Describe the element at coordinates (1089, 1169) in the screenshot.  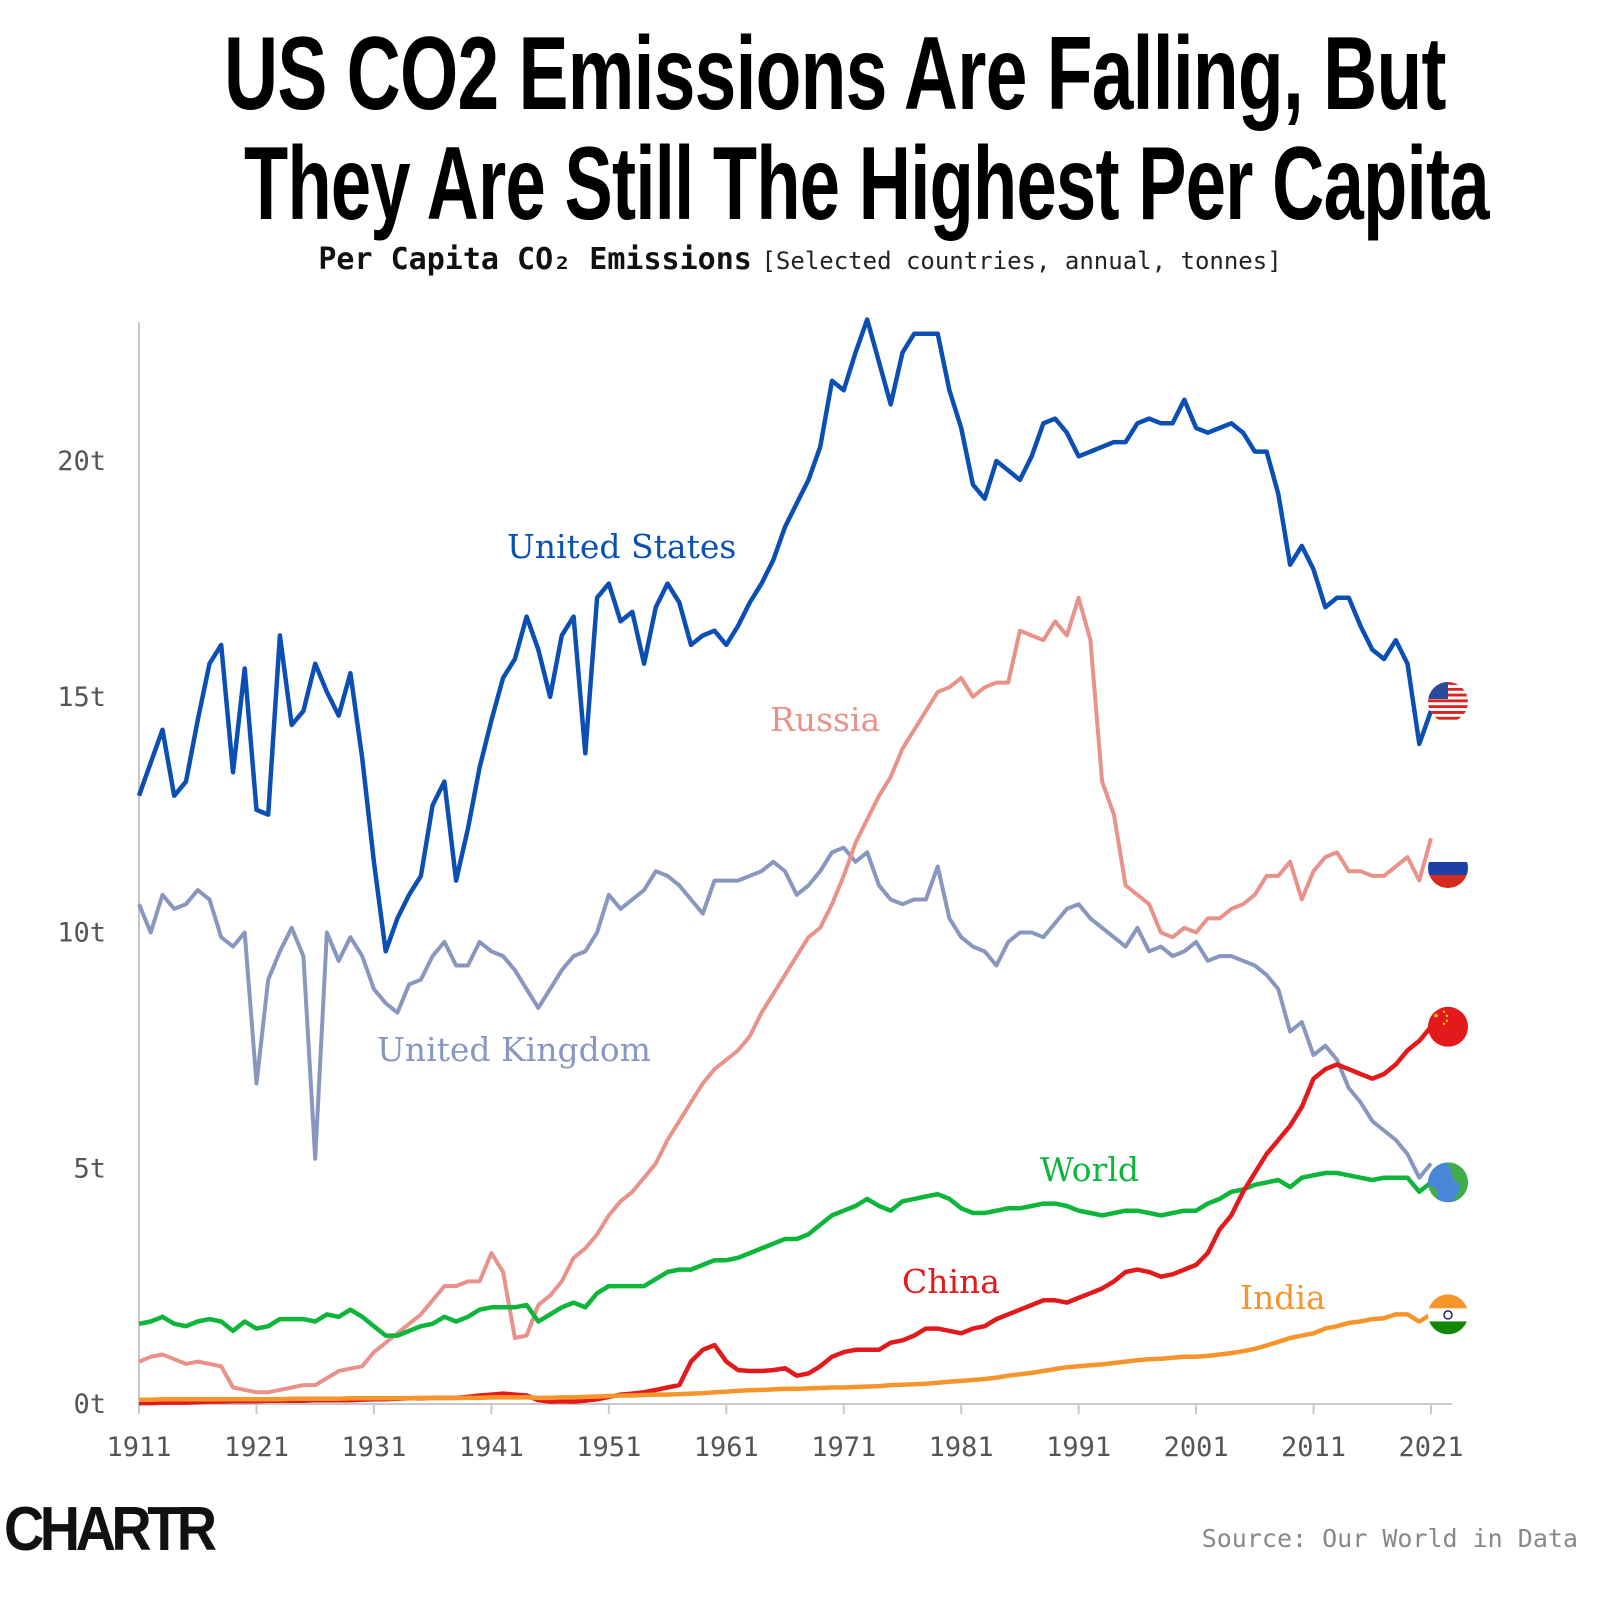
I see `series-label-world: World` at that location.